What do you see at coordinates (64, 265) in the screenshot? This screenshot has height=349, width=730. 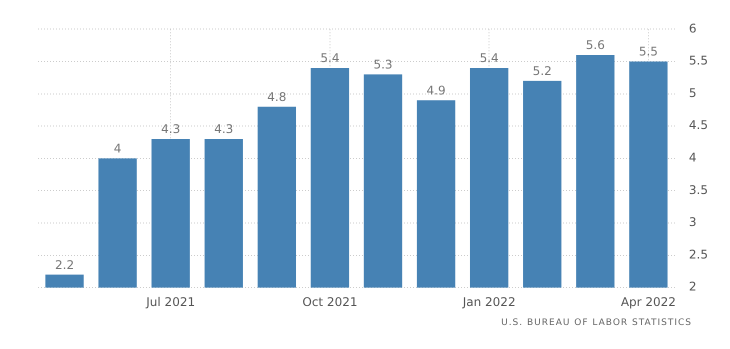 I see `data-label: 2.2` at bounding box center [64, 265].